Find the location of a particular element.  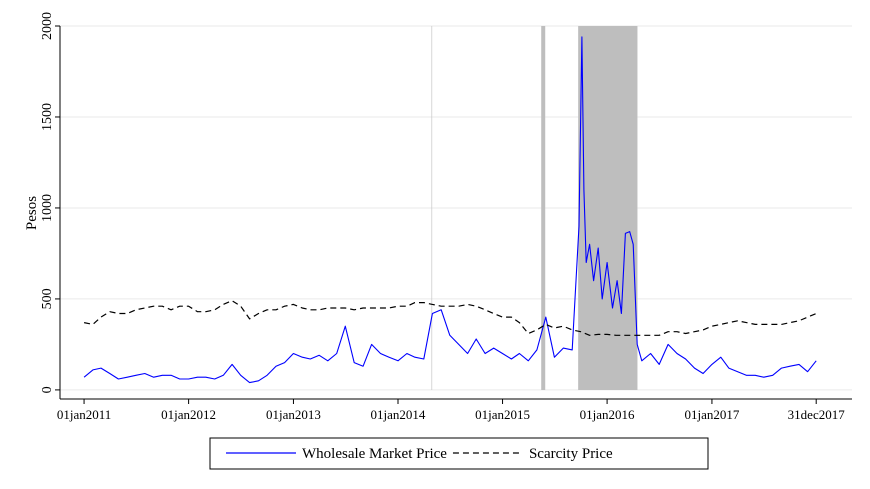

x-tick-label: 31dec2017 is located at coordinates (817, 414).